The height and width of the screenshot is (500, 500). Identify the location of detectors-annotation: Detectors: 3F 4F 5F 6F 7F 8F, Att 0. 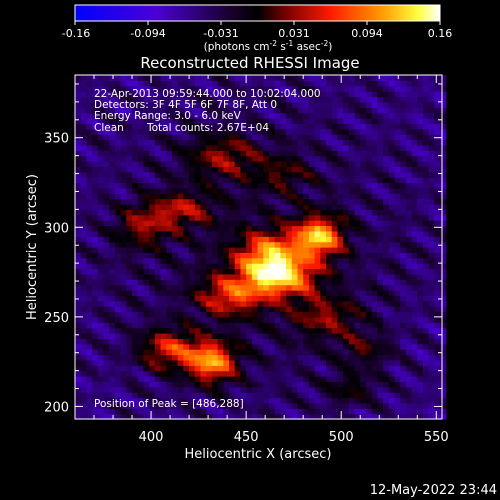
(185, 105).